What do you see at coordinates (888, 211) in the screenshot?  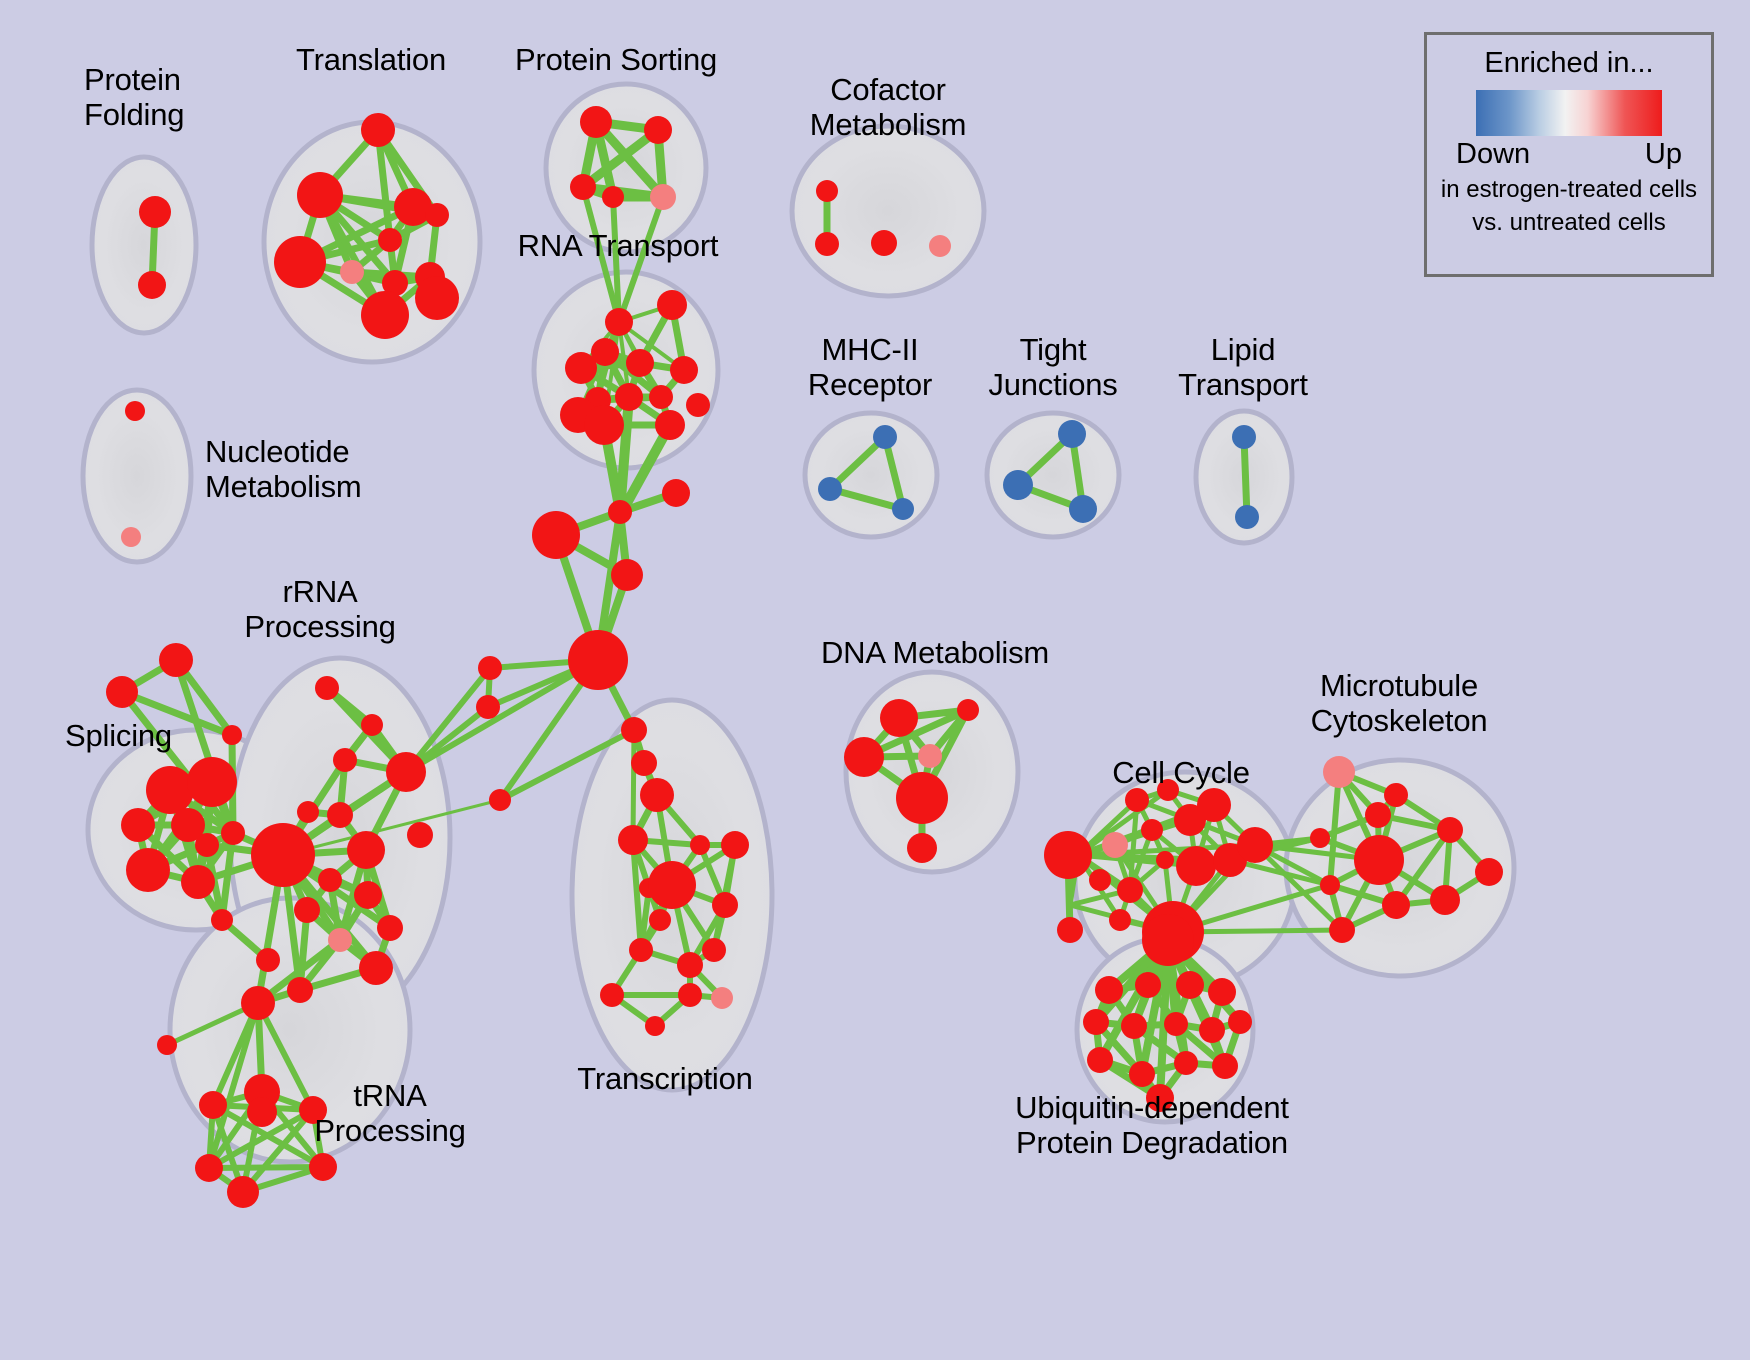 I see `cluster-ellipse-cofactor-metabolism` at bounding box center [888, 211].